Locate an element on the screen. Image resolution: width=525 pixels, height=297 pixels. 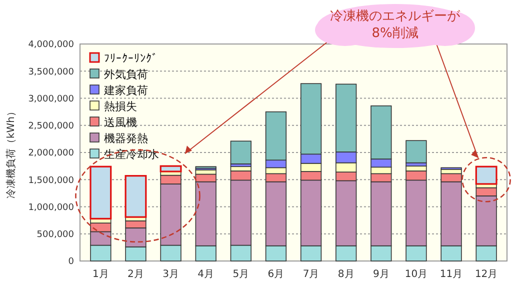
x-tick-label: 8月 is located at coordinates (346, 274).